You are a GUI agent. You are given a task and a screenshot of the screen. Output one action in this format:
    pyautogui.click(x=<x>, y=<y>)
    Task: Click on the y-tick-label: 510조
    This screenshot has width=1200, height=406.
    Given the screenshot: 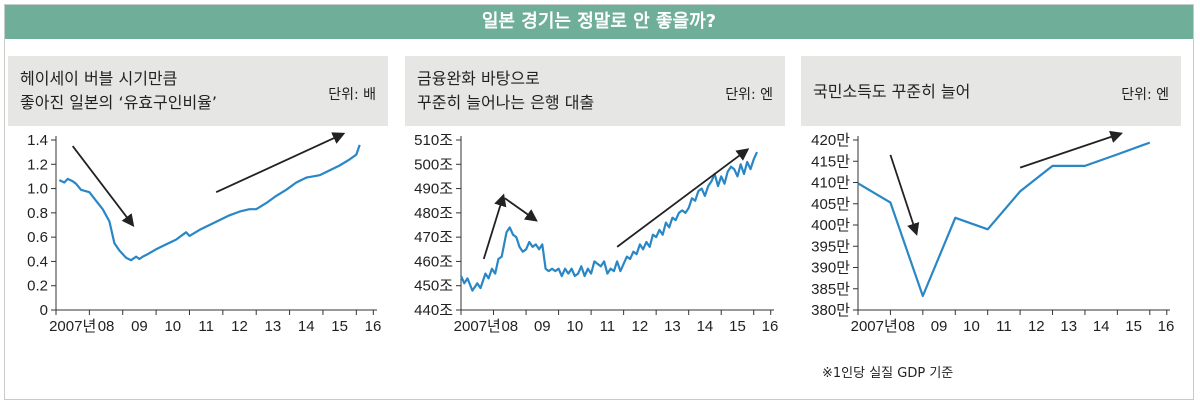 What is the action you would take?
    pyautogui.click(x=433, y=140)
    